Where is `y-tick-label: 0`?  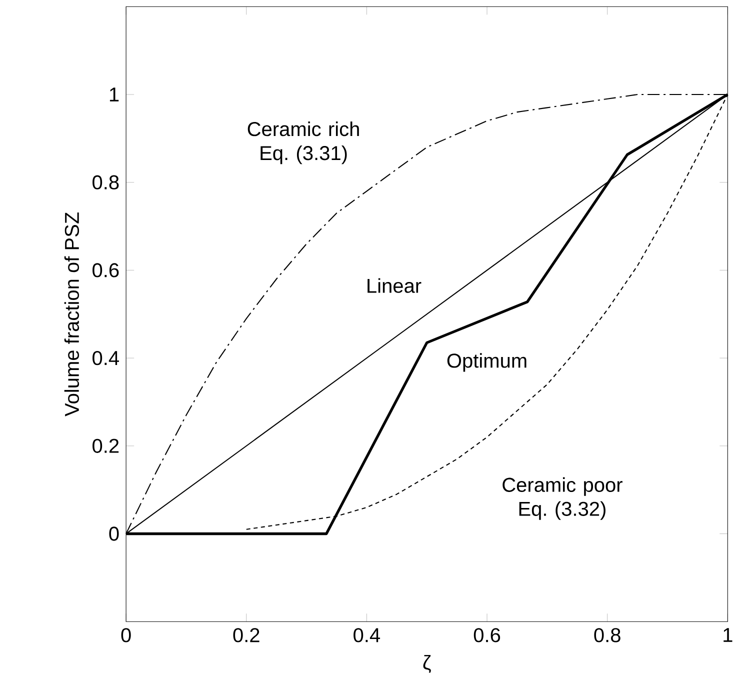 y-tick-label: 0 is located at coordinates (114, 533).